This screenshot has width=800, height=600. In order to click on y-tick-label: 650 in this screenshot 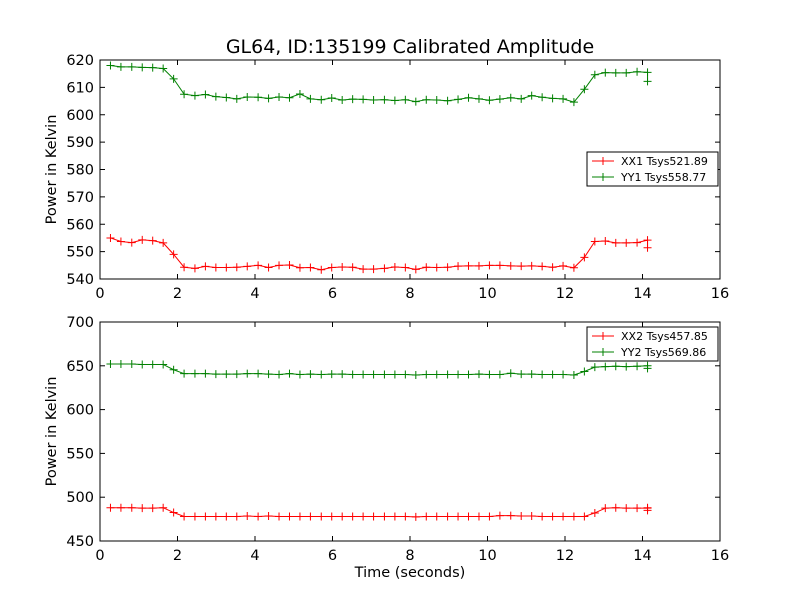, I will do `click(80, 367)`.